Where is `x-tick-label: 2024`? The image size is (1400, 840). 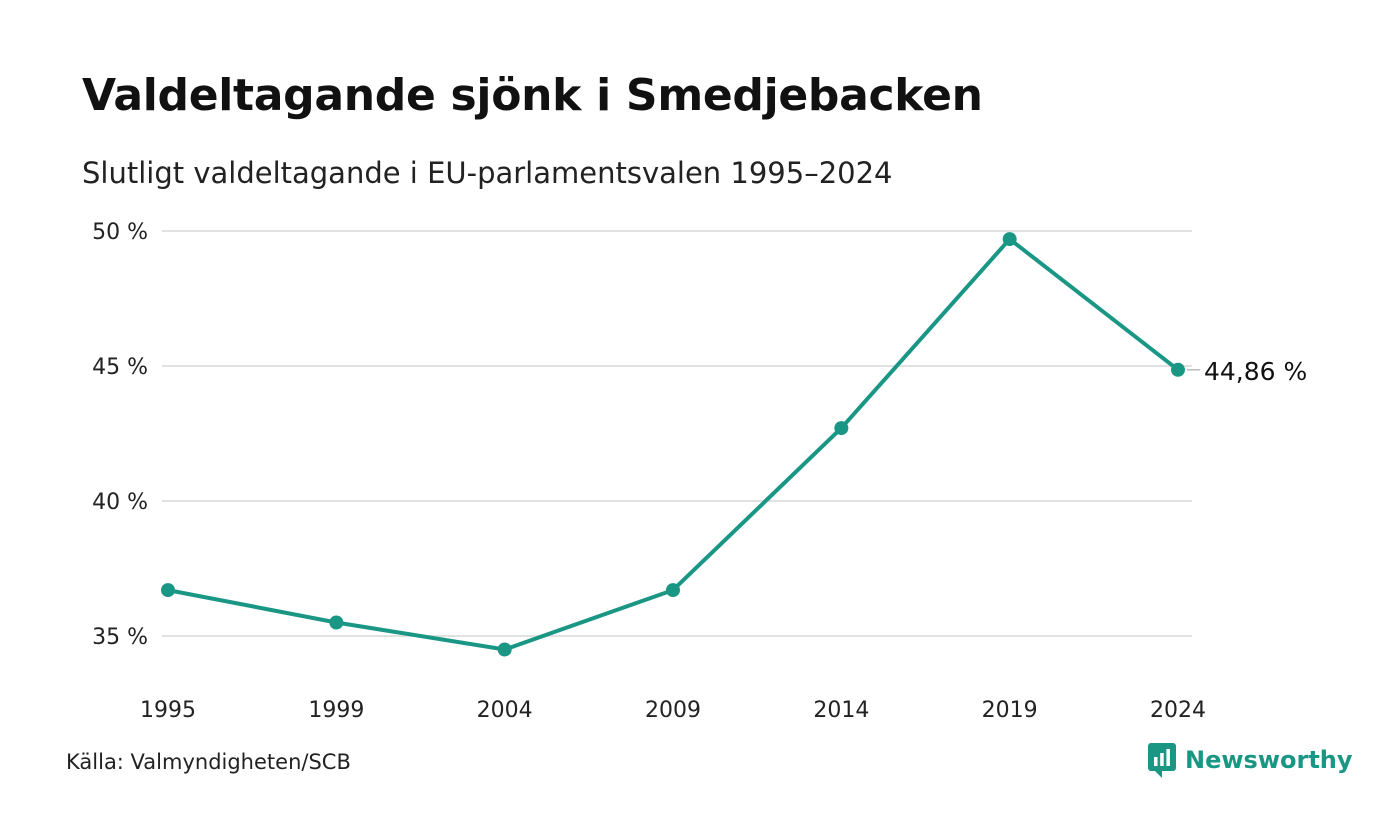 x-tick-label: 2024 is located at coordinates (1178, 710).